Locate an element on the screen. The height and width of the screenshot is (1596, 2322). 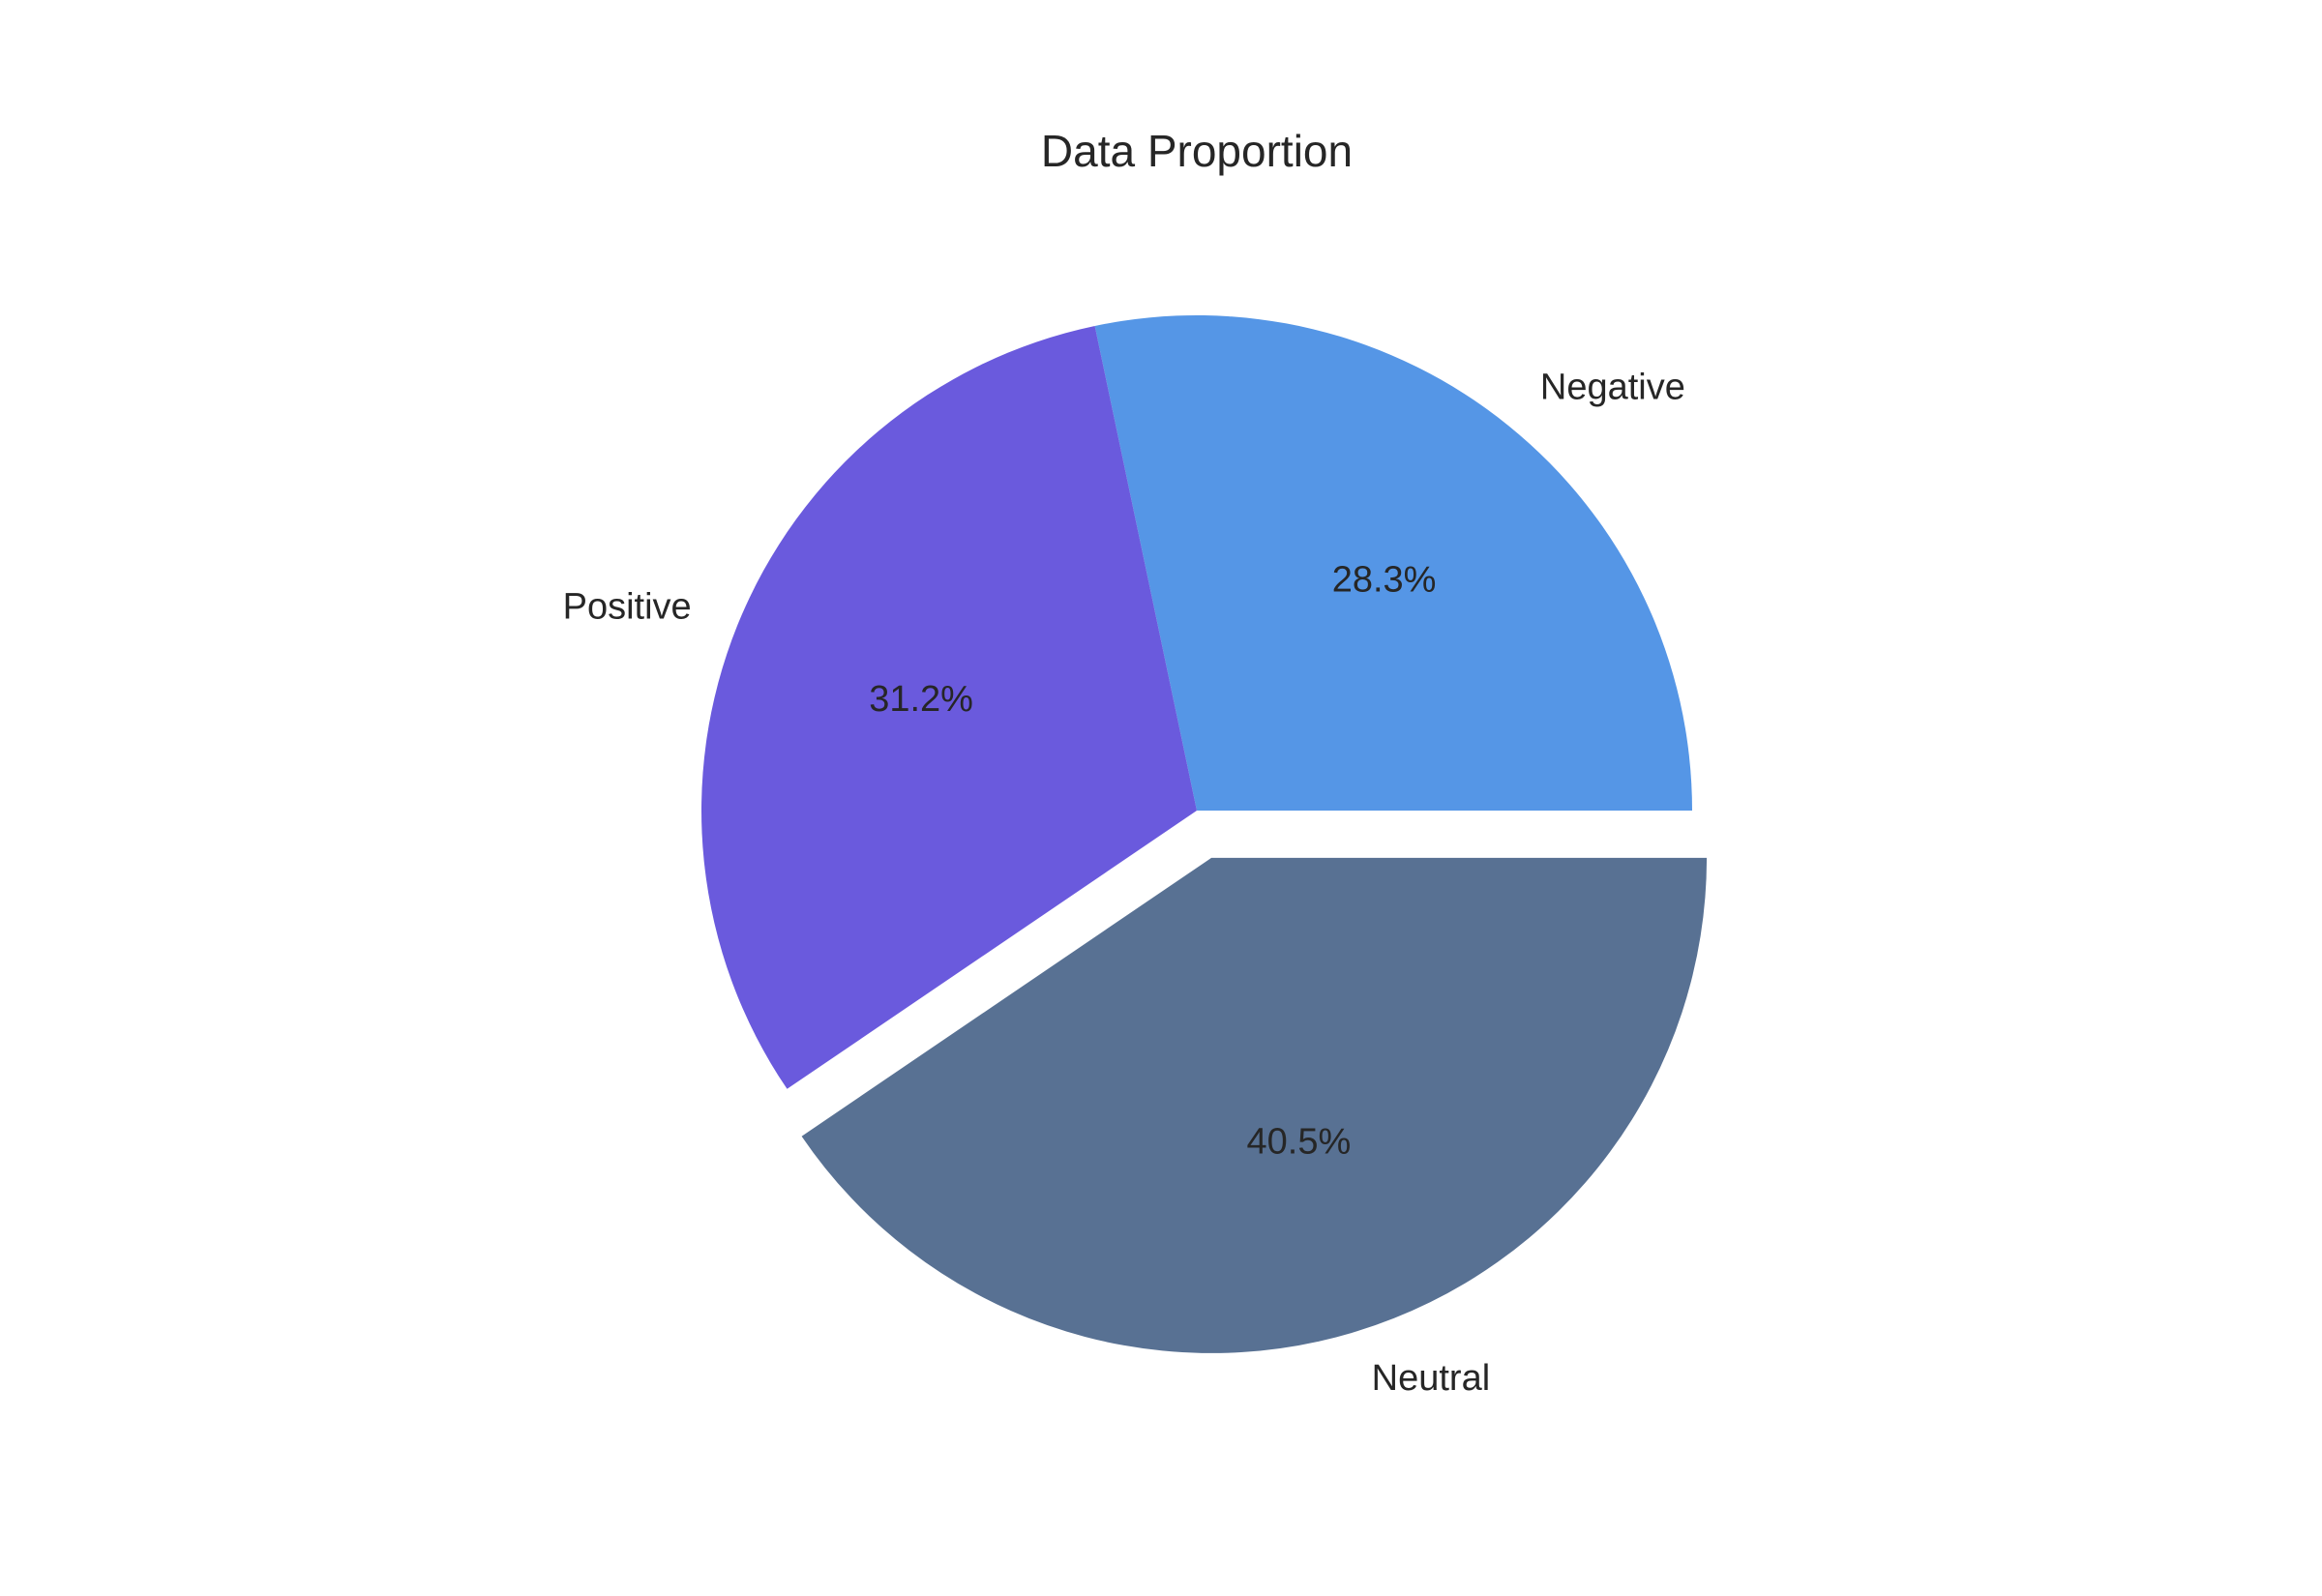
slice-label-neutral: Neutral is located at coordinates (1431, 1378).